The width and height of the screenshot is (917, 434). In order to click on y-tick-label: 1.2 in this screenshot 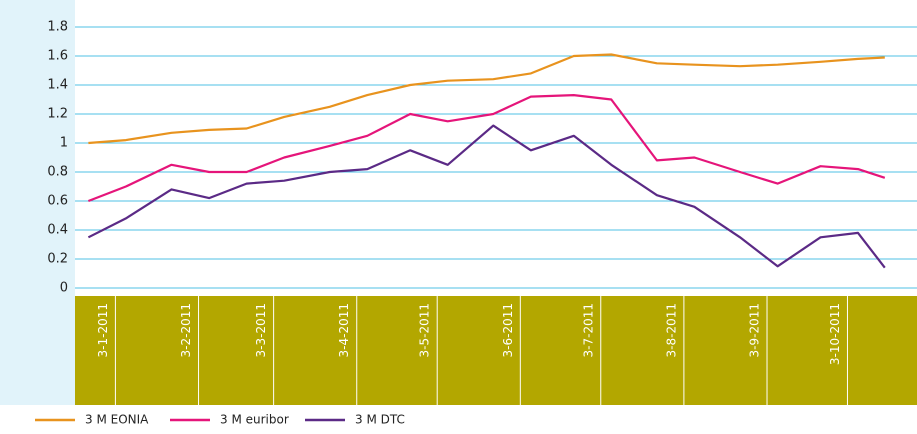, I will do `click(57, 114)`.